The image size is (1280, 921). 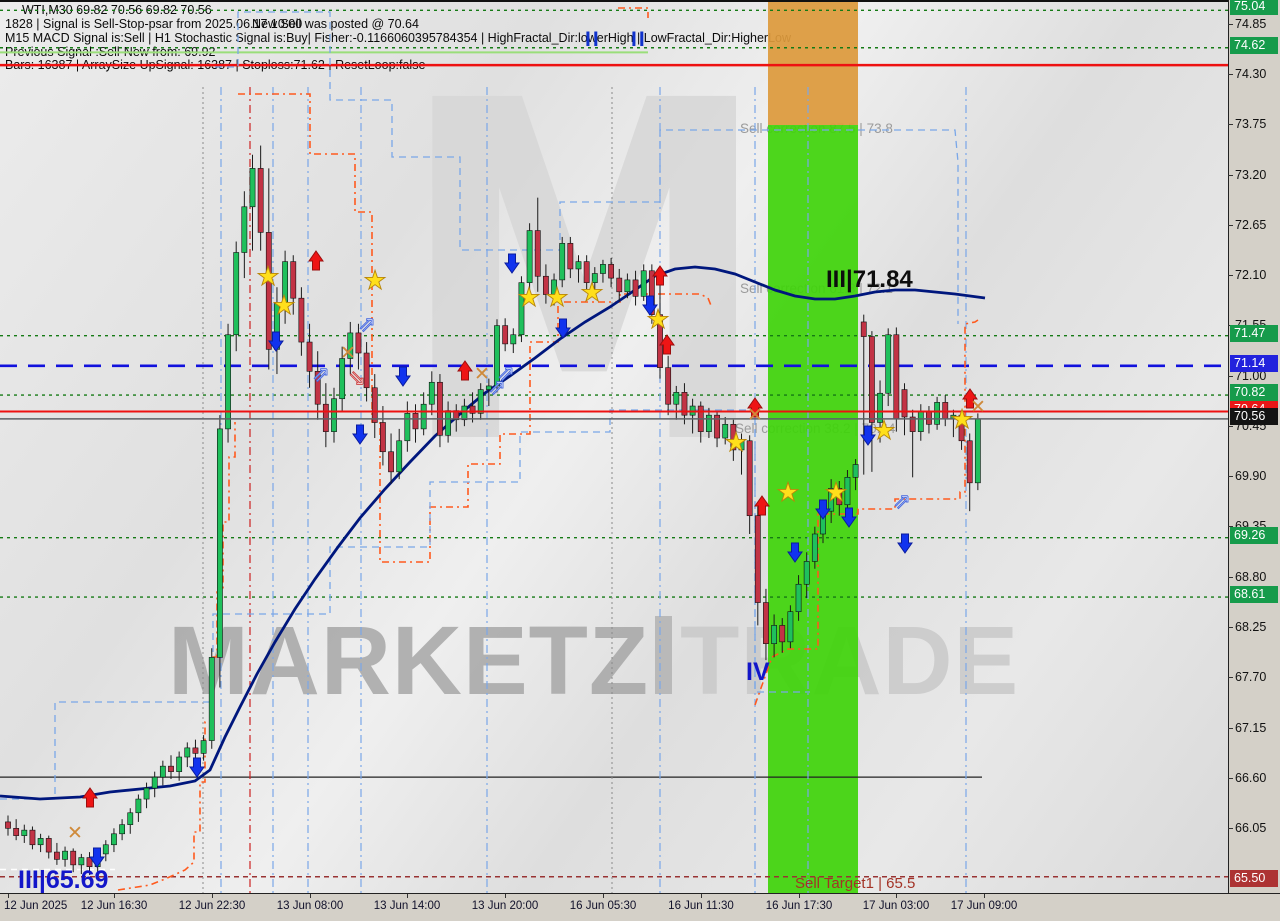 I want to click on price-level-badge: 71.14, so click(x=1254, y=363).